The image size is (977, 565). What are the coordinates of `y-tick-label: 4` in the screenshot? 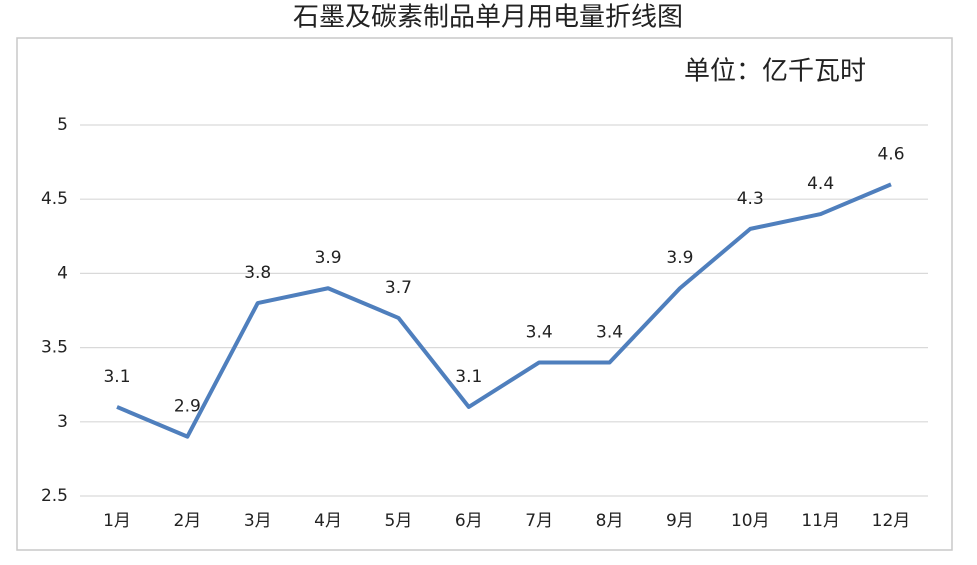 It's located at (62, 273).